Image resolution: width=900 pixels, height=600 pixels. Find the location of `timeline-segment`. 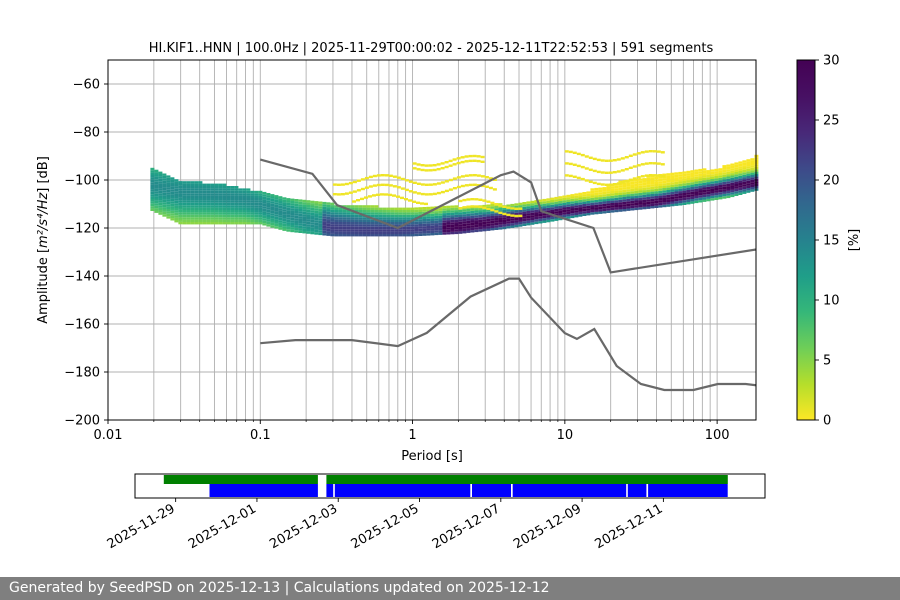

timeline-segment is located at coordinates (330, 490).